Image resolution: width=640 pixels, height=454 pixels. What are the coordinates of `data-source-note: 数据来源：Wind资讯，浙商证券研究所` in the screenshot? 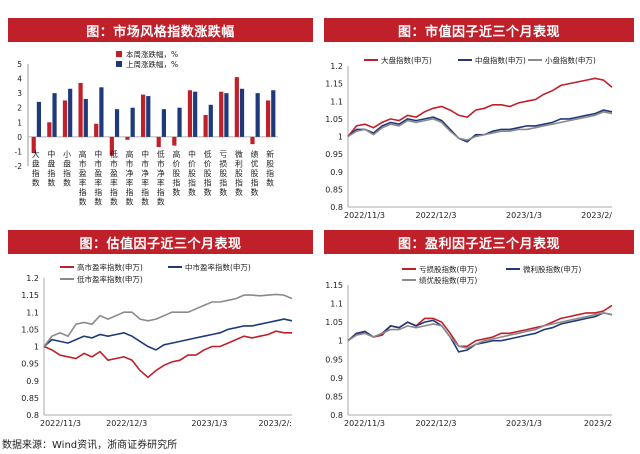 It's located at (90, 445).